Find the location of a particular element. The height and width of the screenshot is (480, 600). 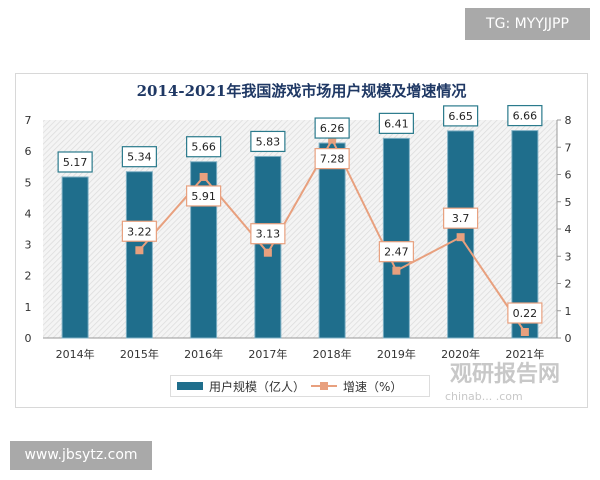

legend-bar-label: 用户规模（亿人） is located at coordinates (257, 386).